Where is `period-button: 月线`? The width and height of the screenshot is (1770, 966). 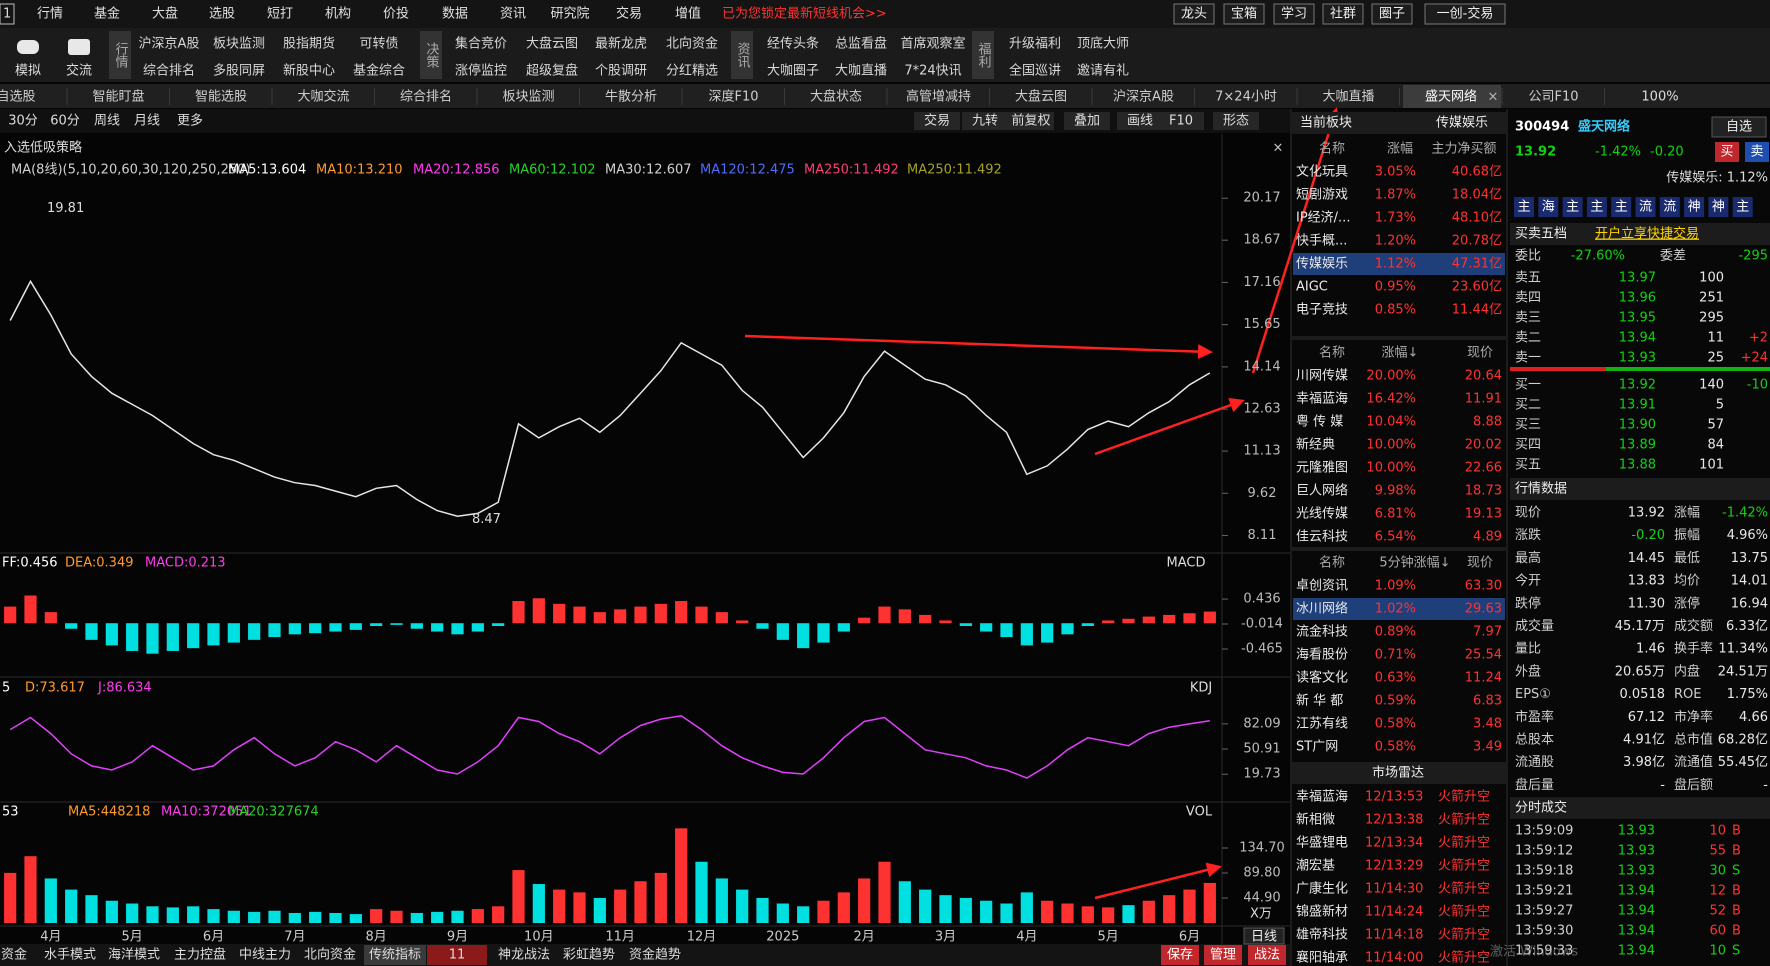 period-button: 月线 is located at coordinates (147, 121).